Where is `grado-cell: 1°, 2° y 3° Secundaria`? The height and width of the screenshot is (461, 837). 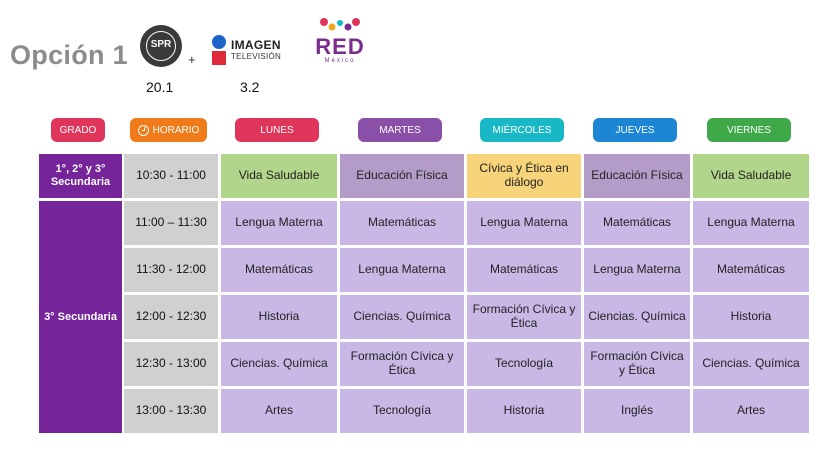
grado-cell: 1°, 2° y 3° Secundaria is located at coordinates (80, 176).